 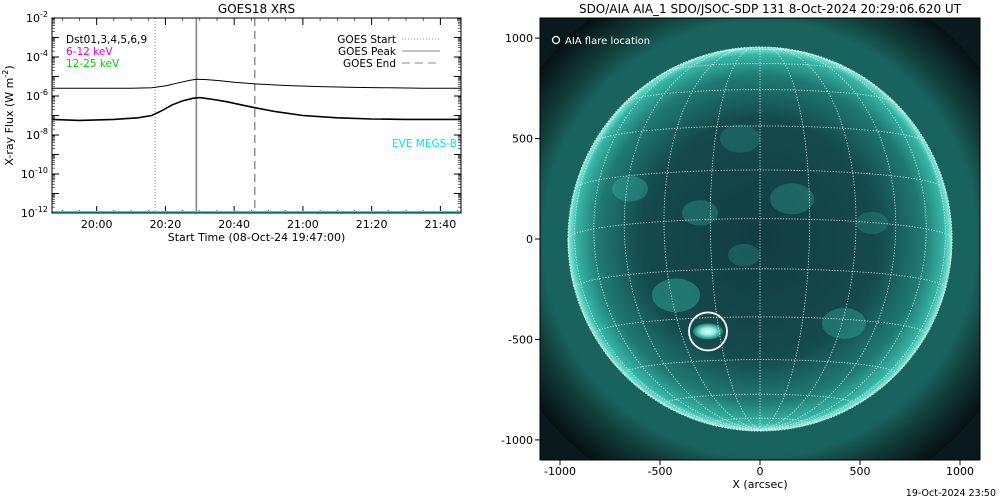 What do you see at coordinates (257, 237) in the screenshot?
I see `x-axis-label: Start Time (08-Oct-24 19:47:00)` at bounding box center [257, 237].